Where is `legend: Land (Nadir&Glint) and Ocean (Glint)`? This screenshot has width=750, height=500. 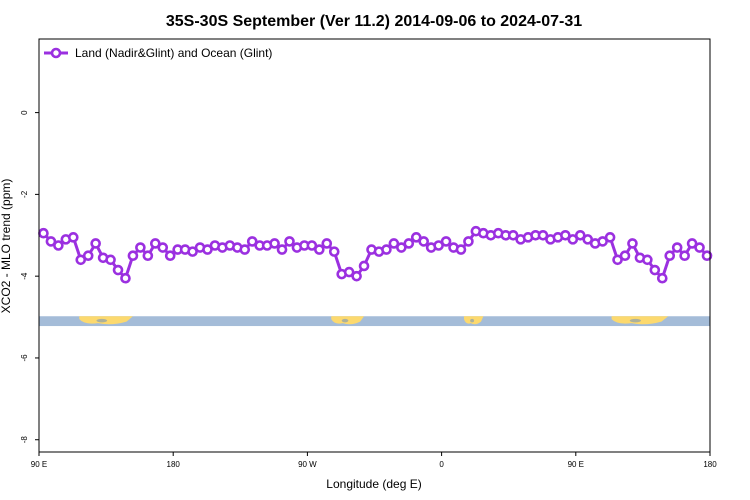 legend: Land (Nadir&Glint) and Ocean (Glint) is located at coordinates (158, 53).